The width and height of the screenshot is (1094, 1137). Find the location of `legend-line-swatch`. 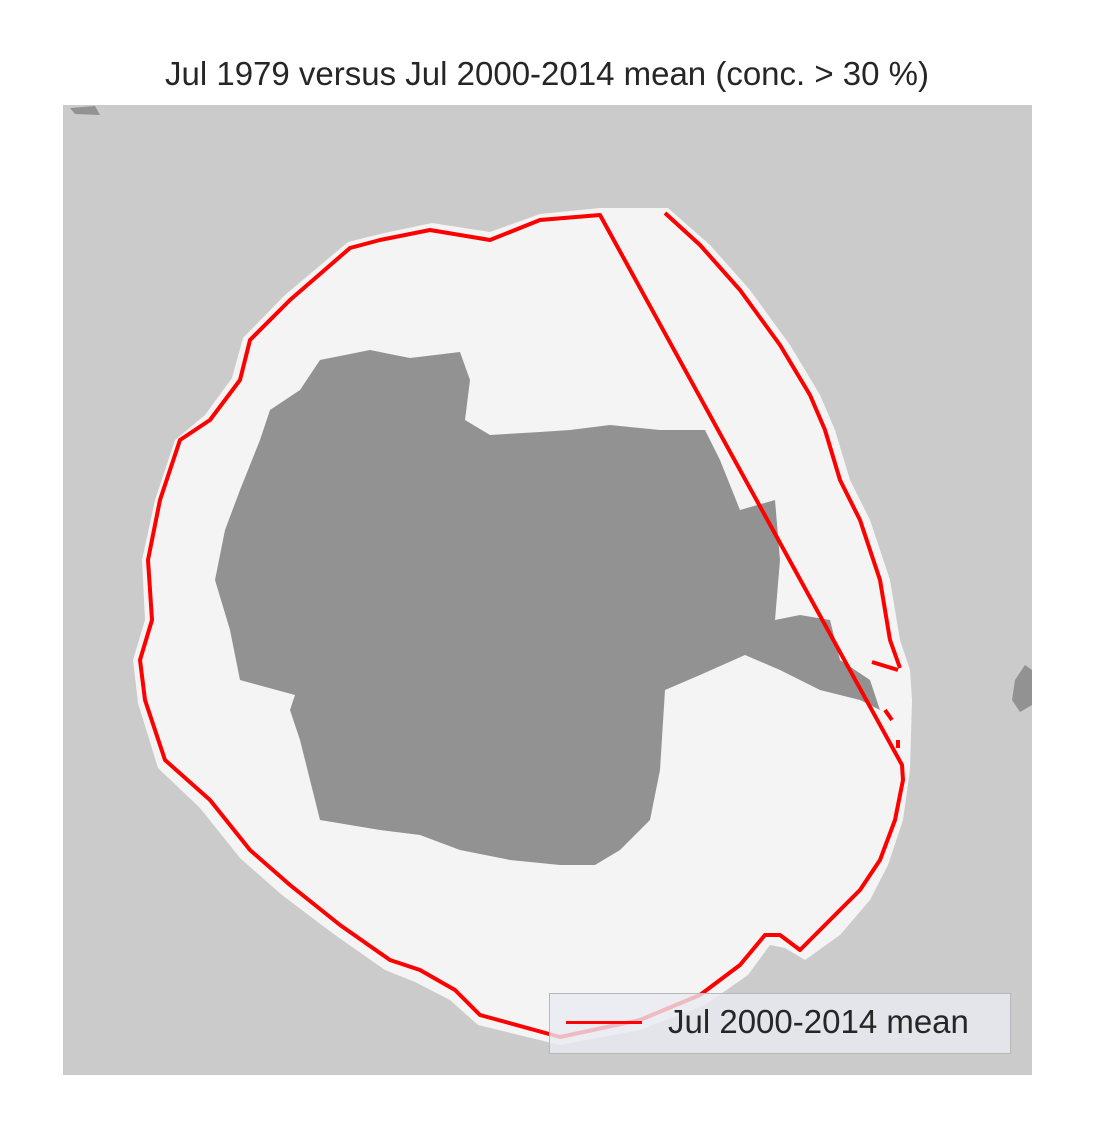

legend-line-swatch is located at coordinates (604, 1022).